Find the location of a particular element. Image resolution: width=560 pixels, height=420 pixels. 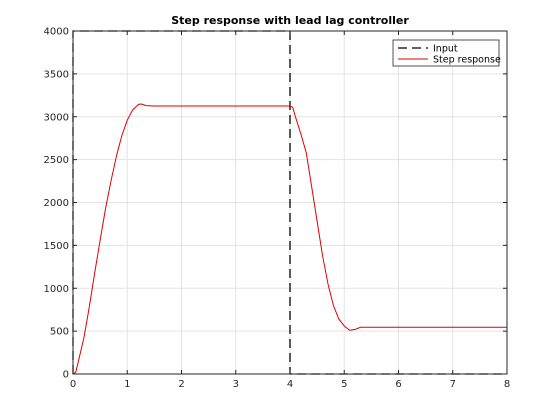

x-tick-label: 8 is located at coordinates (507, 384).